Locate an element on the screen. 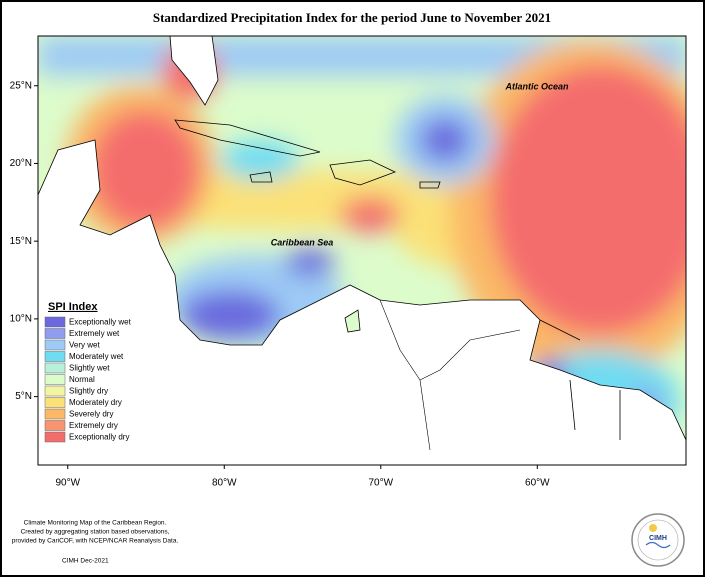 This screenshot has width=705, height=582. ocean-label: Atlantic Ocean is located at coordinates (536, 86).